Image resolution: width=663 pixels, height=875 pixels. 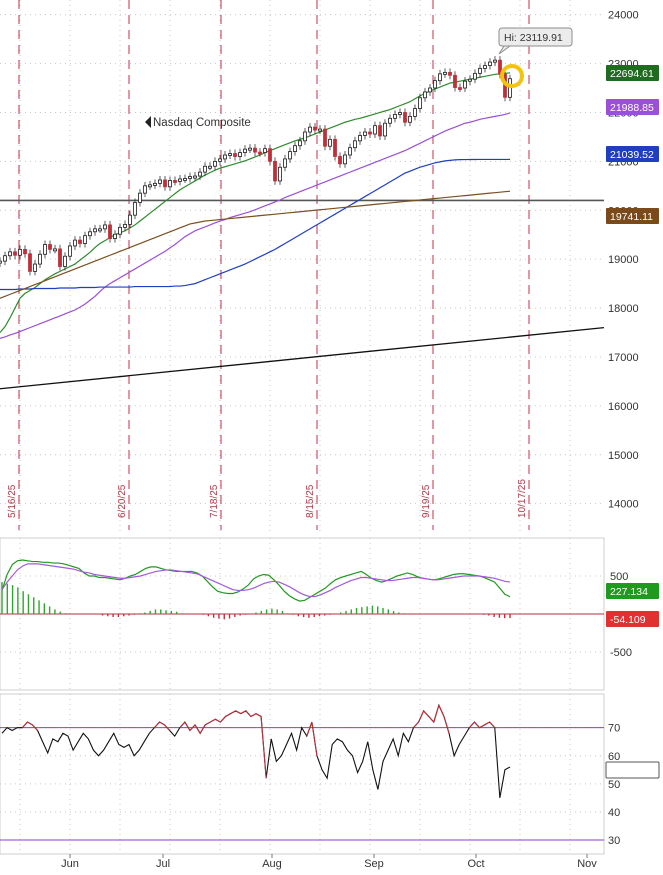 What do you see at coordinates (623, 358) in the screenshot?
I see `price-tick-label: 17000` at bounding box center [623, 358].